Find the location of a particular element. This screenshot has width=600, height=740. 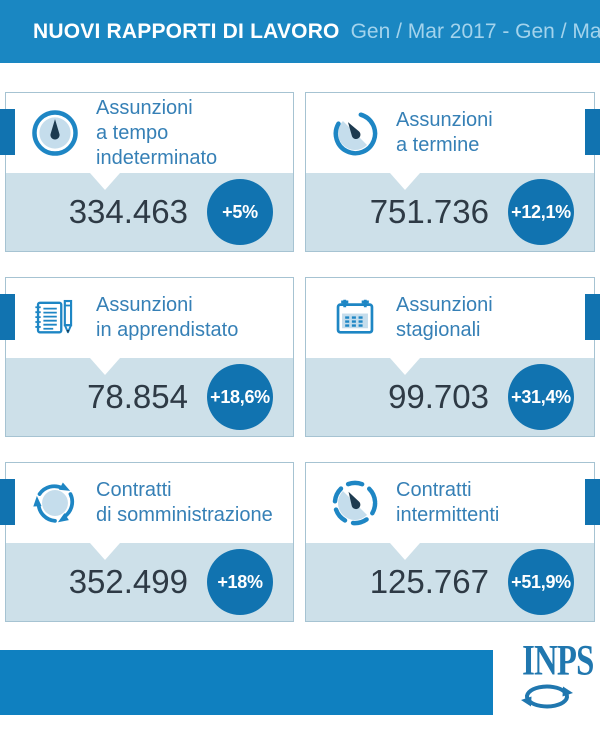

card-value-panel: 751.736 +12,1% is located at coordinates (450, 212).